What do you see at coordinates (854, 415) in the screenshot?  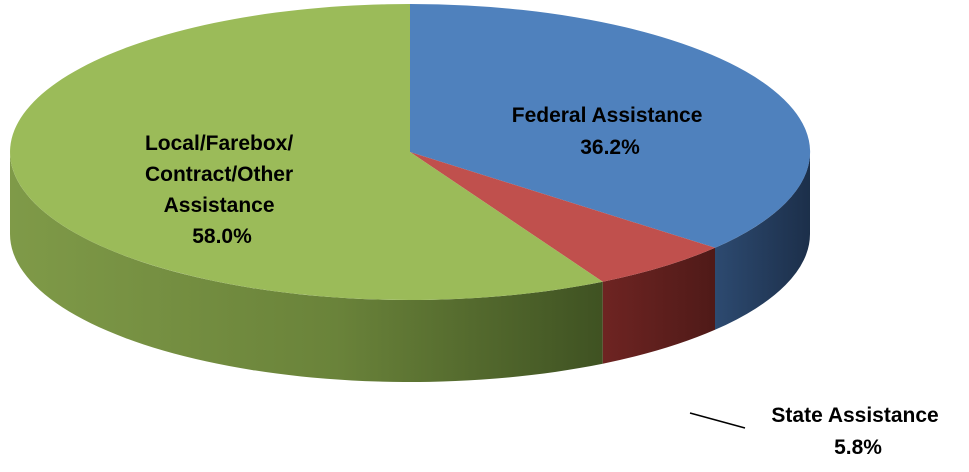 I see `state-label-name: State Assistance` at bounding box center [854, 415].